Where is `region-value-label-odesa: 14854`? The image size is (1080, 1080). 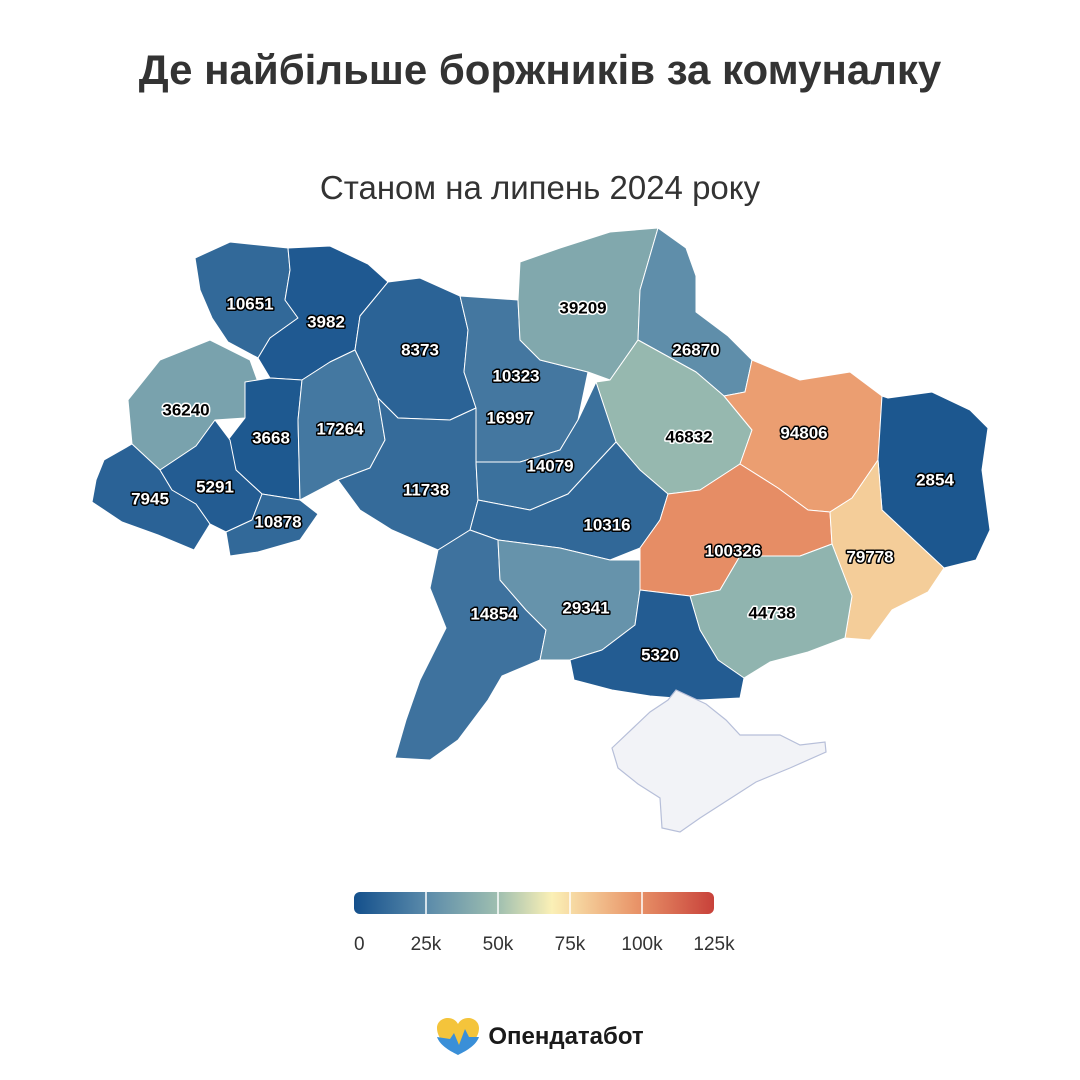
region-value-label-odesa: 14854 is located at coordinates (494, 614).